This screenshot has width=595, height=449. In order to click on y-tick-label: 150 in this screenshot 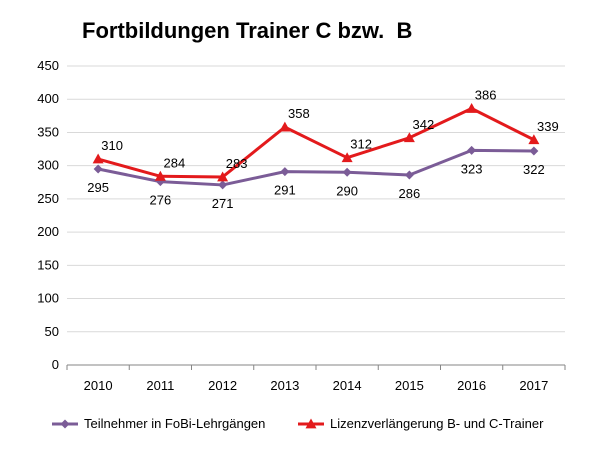, I will do `click(48, 264)`.